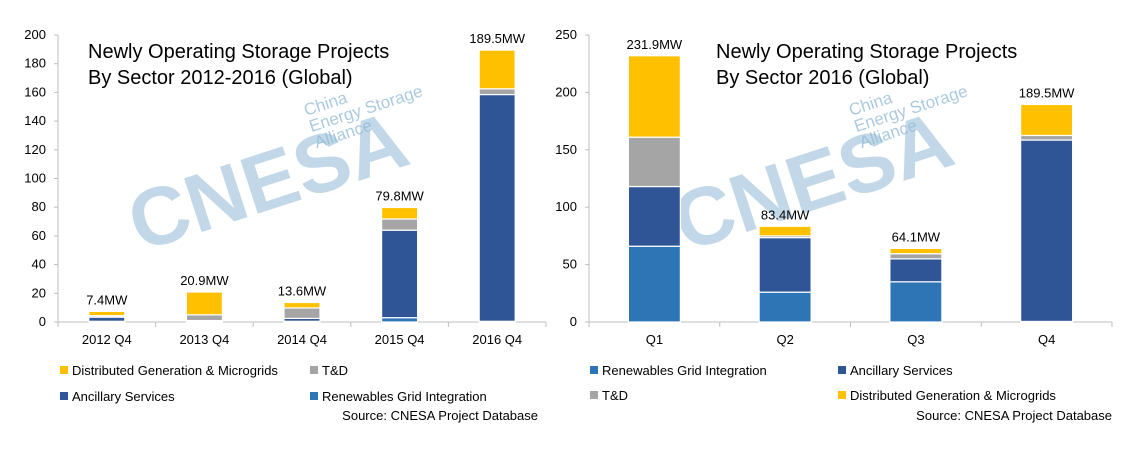 This screenshot has width=1138, height=454. Describe the element at coordinates (1046, 339) in the screenshot. I see `chart-2-x-tick-label: Q4` at that location.